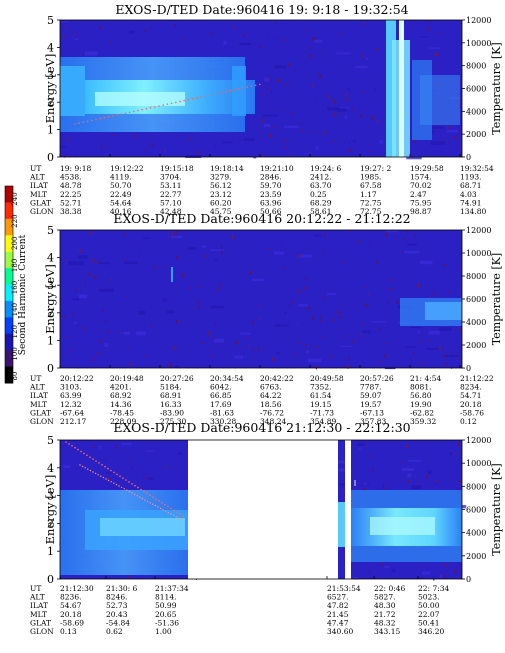 This screenshot has height=653, width=505. I want to click on table-cell: 12.32, so click(71, 404).